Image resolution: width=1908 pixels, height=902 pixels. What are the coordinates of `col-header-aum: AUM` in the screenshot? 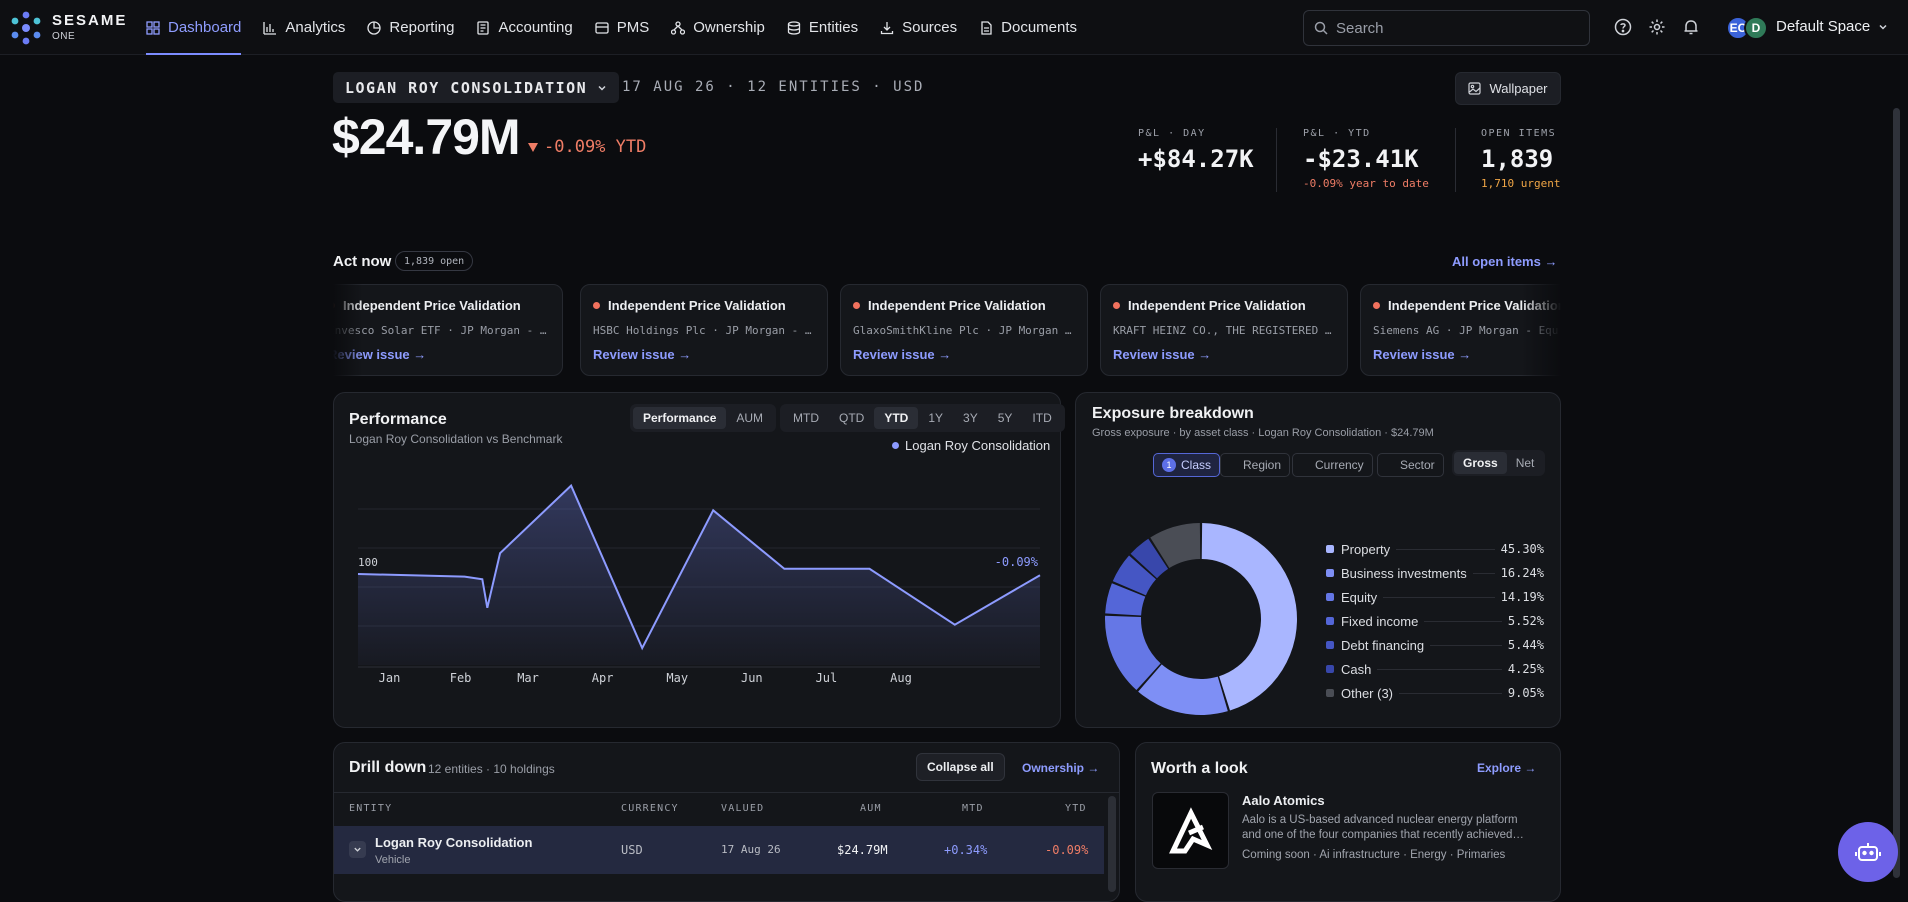 It's located at (871, 808).